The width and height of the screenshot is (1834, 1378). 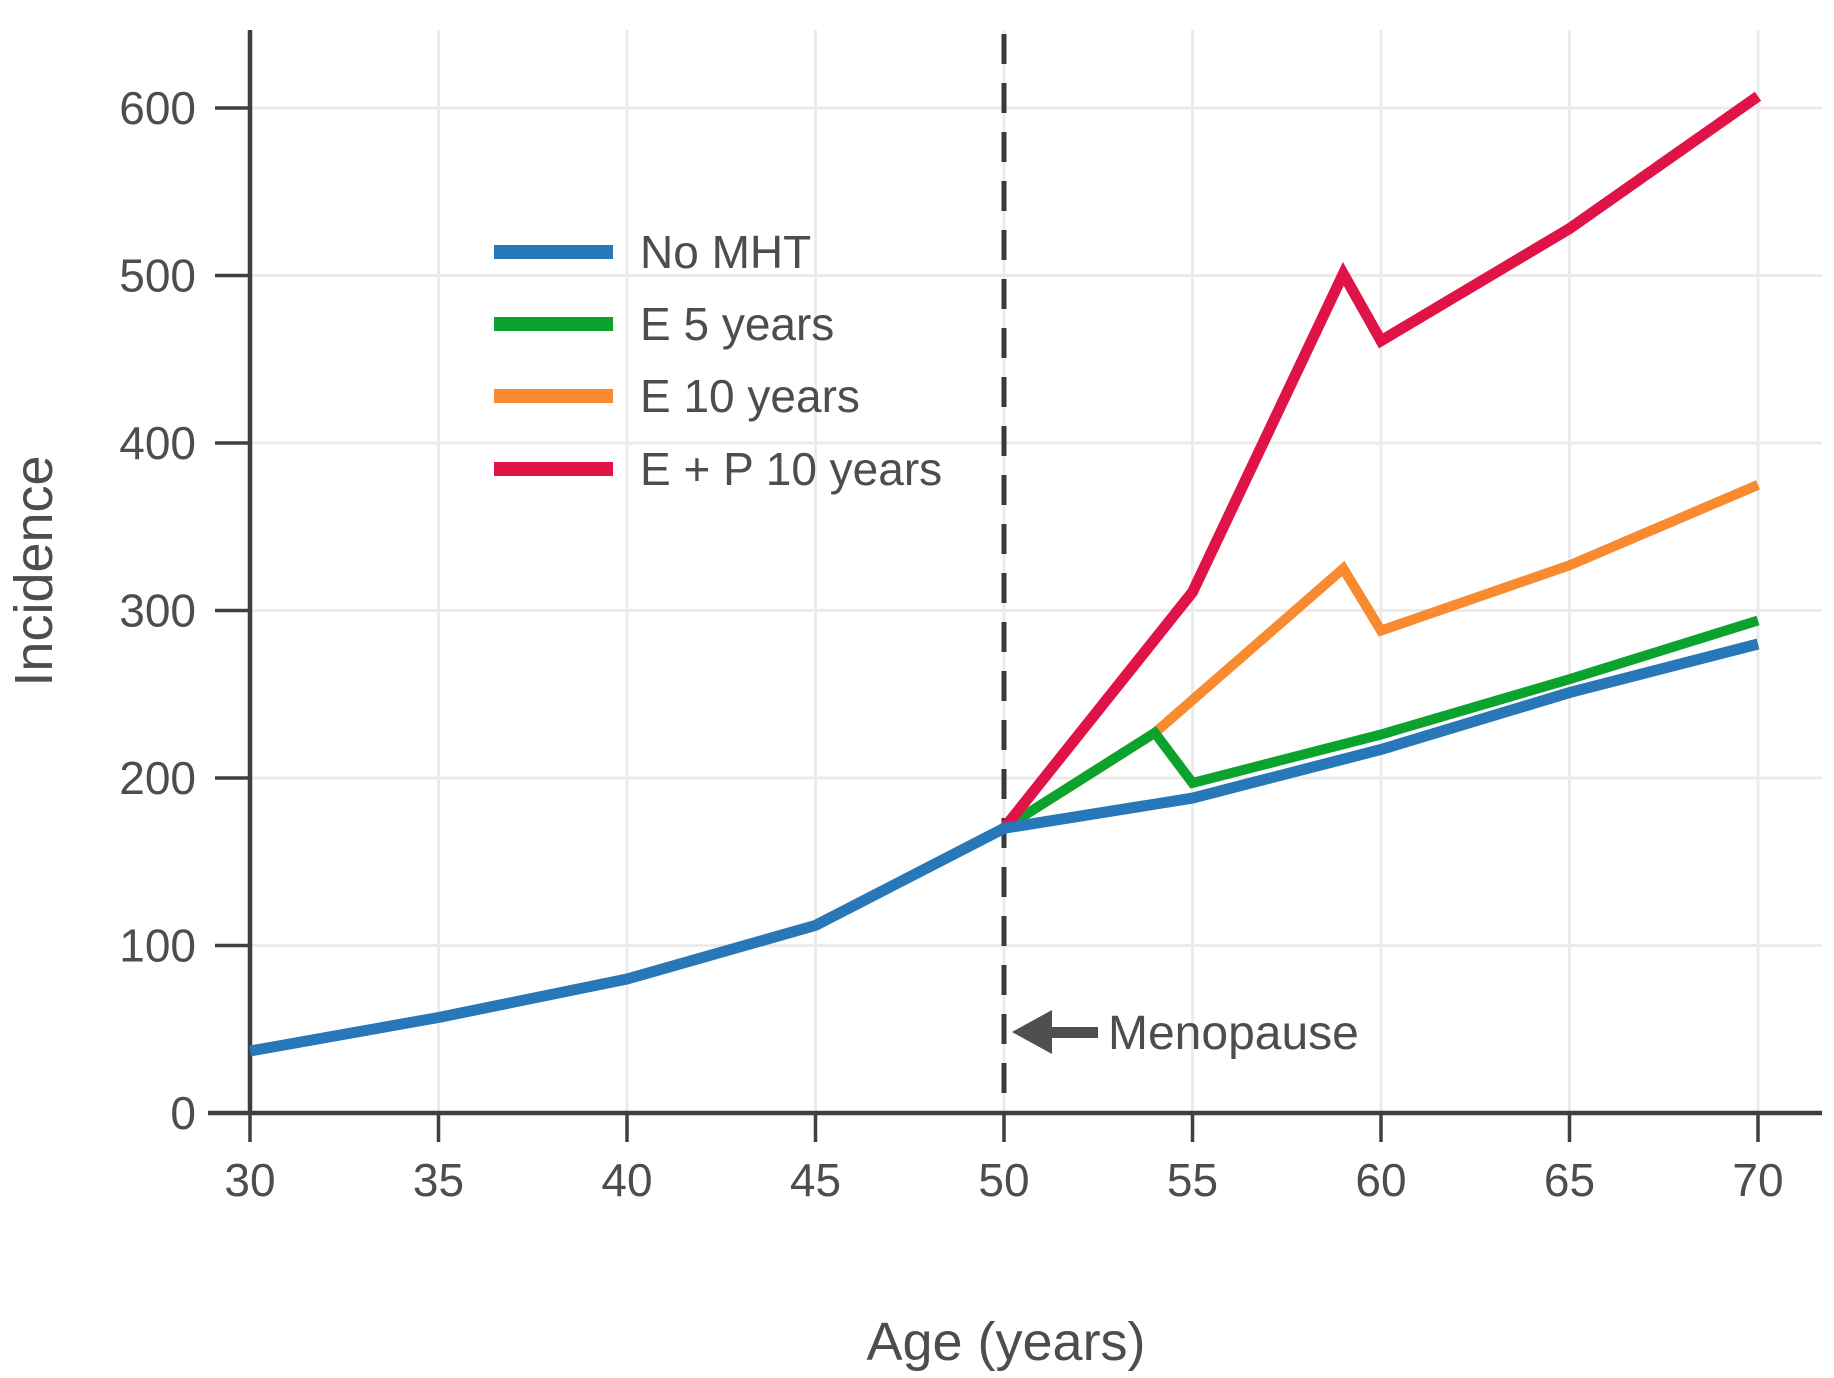 I want to click on x-tick-label: 35, so click(x=438, y=1180).